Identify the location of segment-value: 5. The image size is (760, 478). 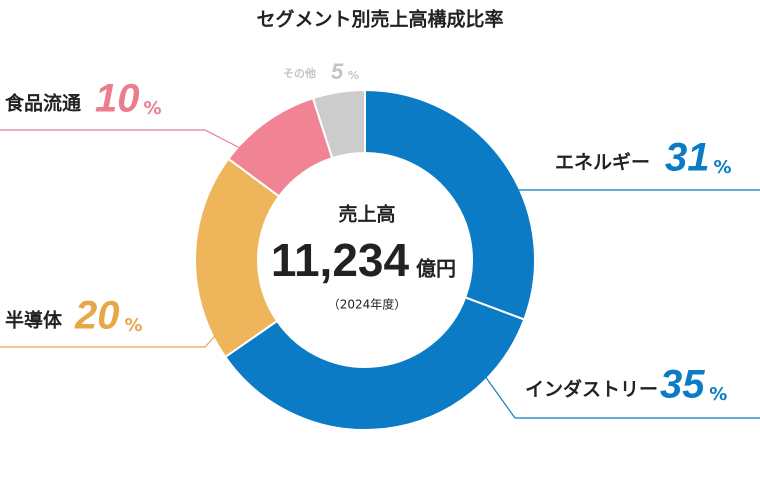
(337, 71).